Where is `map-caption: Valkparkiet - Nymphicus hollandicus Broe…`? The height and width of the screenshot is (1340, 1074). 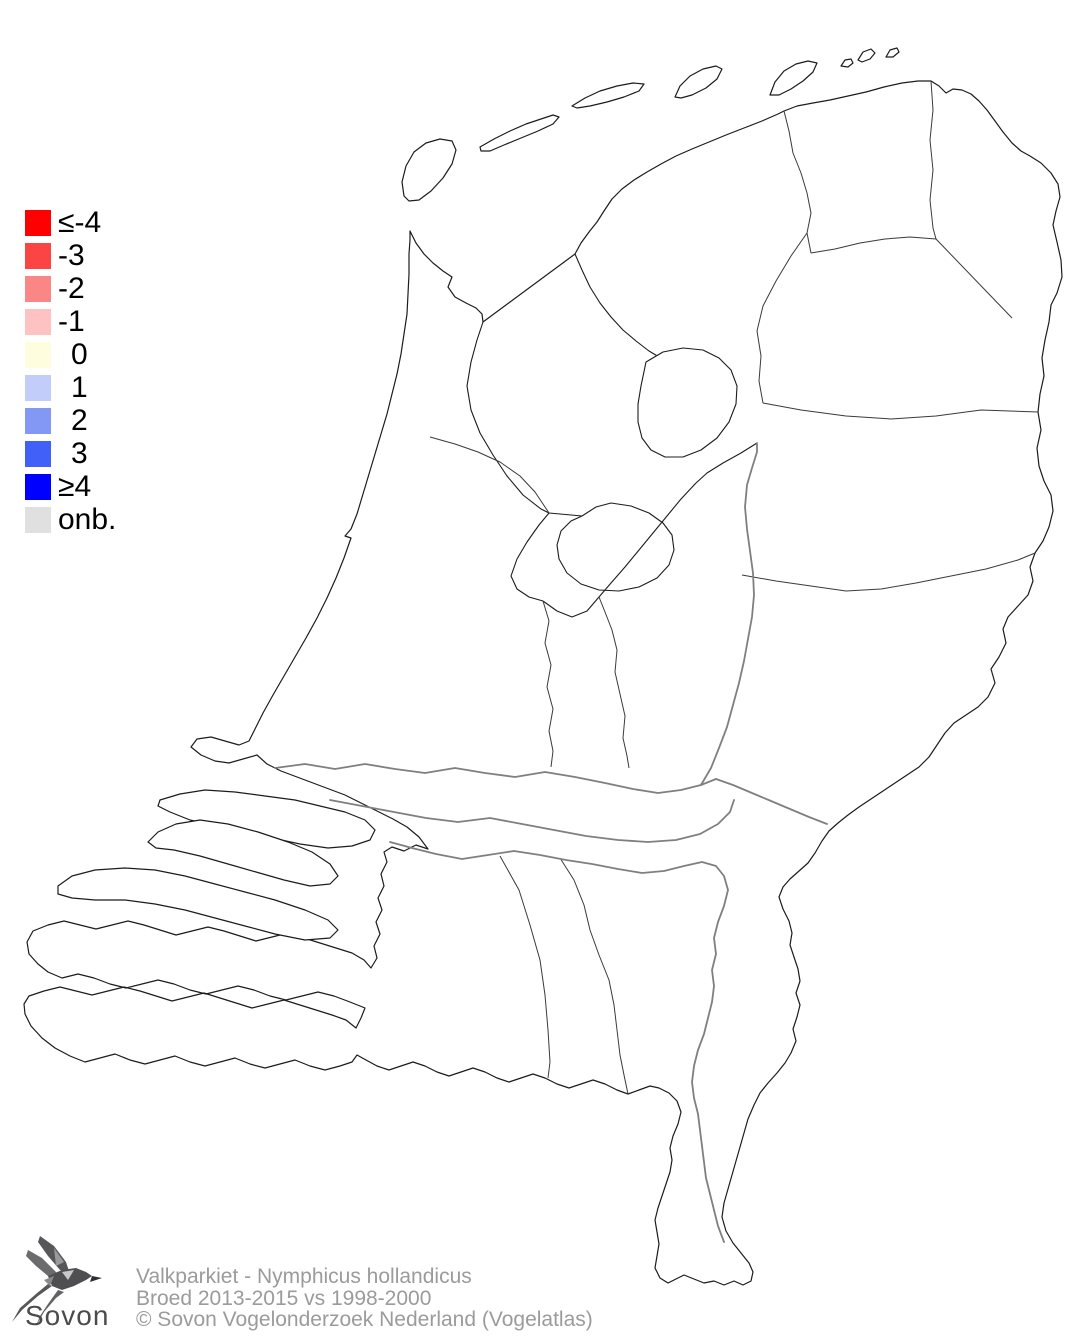
map-caption: Valkparkiet - Nymphicus hollandicus Broe… is located at coordinates (364, 1298).